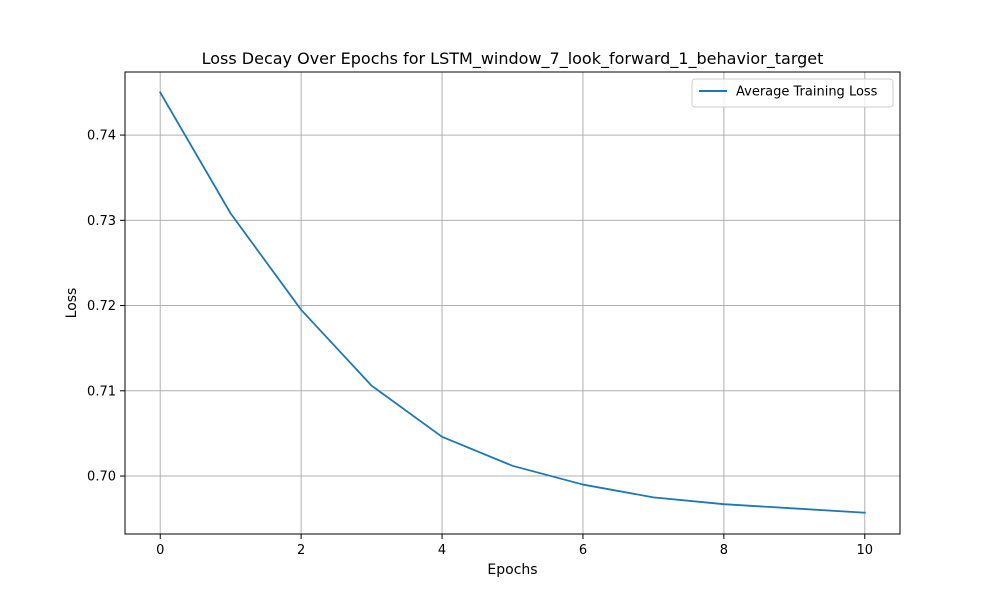  What do you see at coordinates (724, 550) in the screenshot?
I see `x-tick-label: 8` at bounding box center [724, 550].